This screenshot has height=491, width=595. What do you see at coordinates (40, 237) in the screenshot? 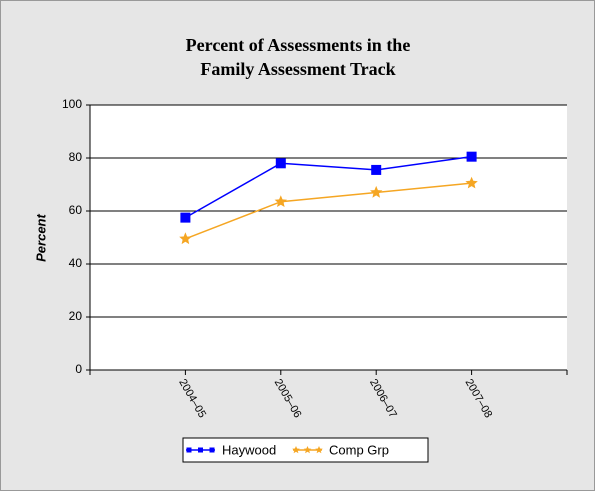
I see `y-axis-label: Percent` at bounding box center [40, 237].